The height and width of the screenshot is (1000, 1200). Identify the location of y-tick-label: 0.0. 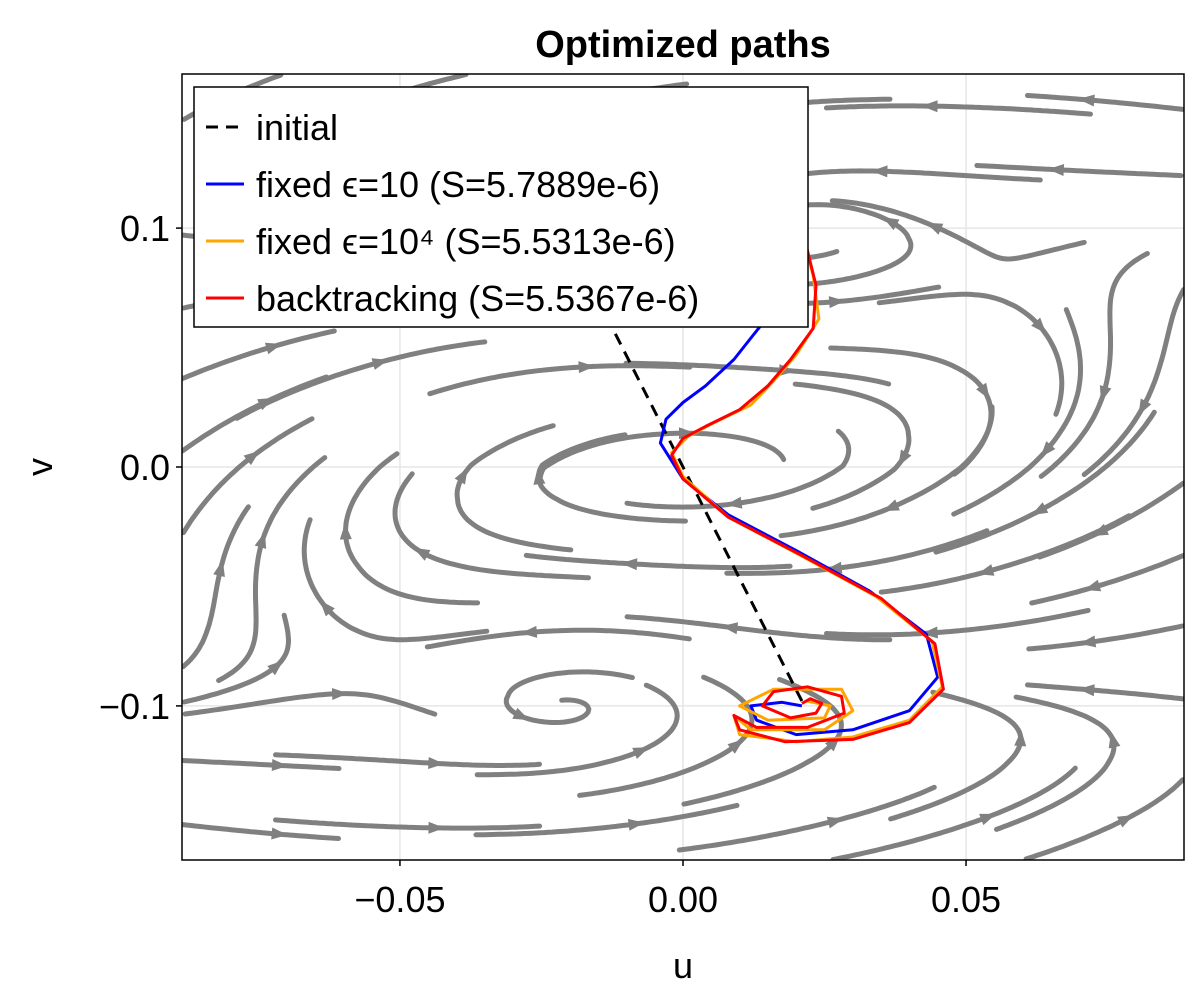
(145, 467).